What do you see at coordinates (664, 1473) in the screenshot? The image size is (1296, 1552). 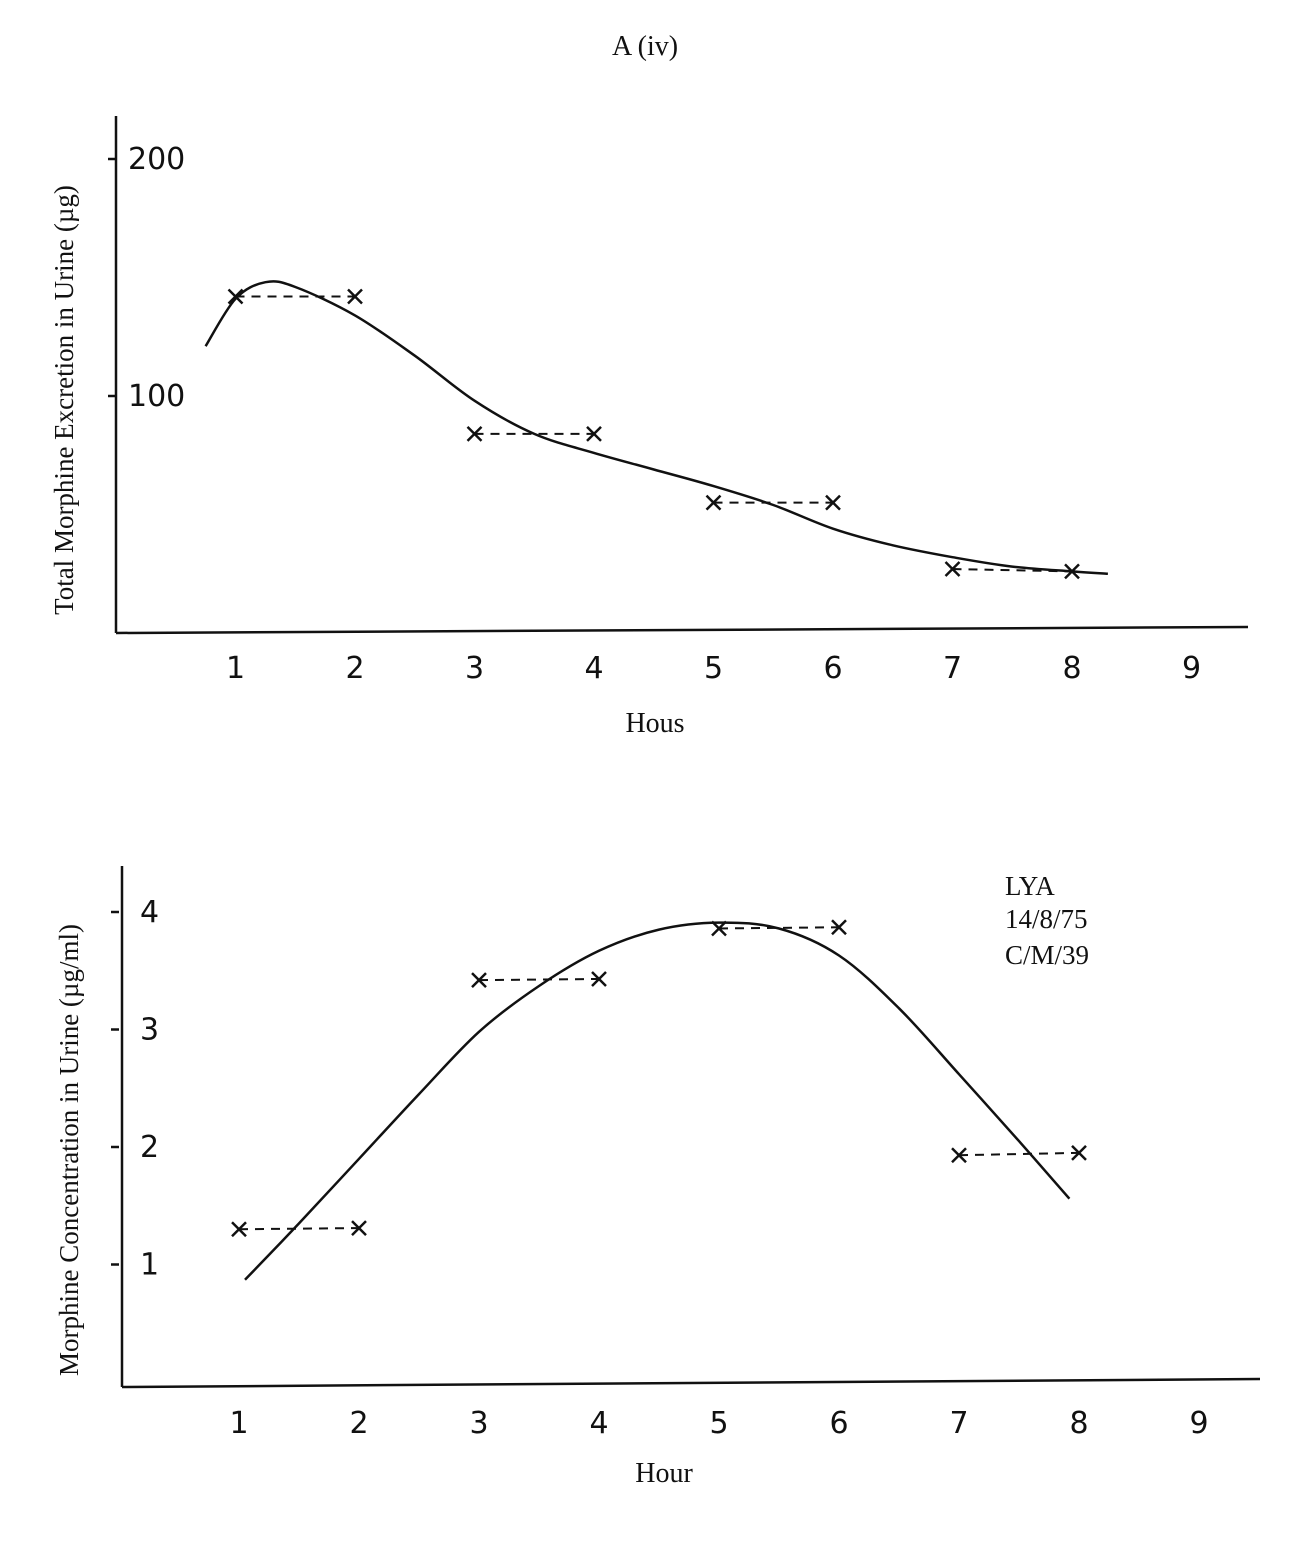 I see `x-axis-label: Hour` at bounding box center [664, 1473].